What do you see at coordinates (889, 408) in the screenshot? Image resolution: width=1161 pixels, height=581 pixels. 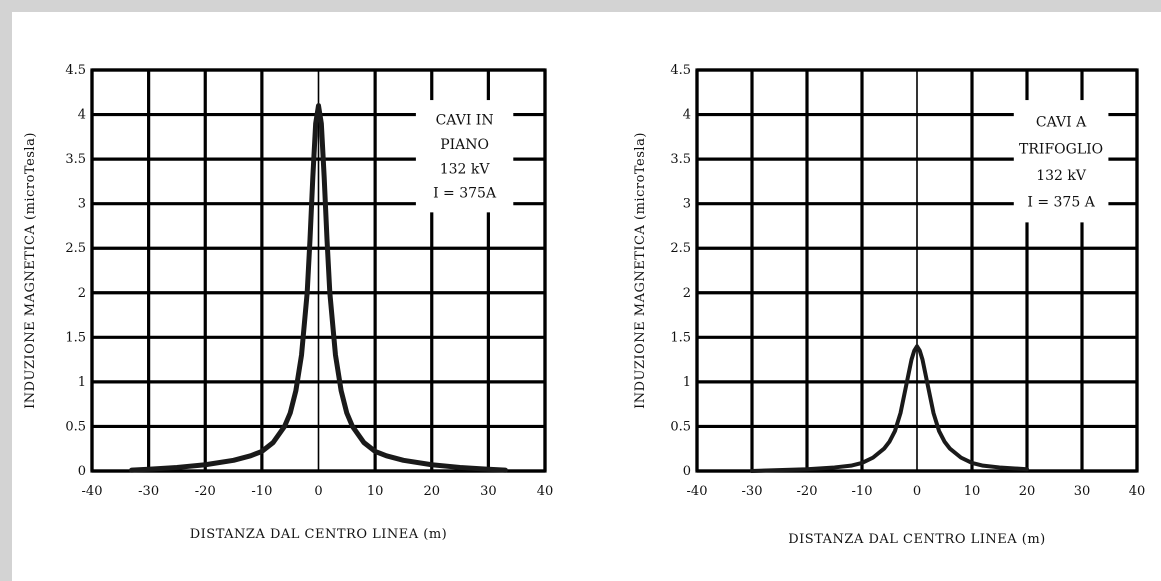 I see `series-line` at bounding box center [889, 408].